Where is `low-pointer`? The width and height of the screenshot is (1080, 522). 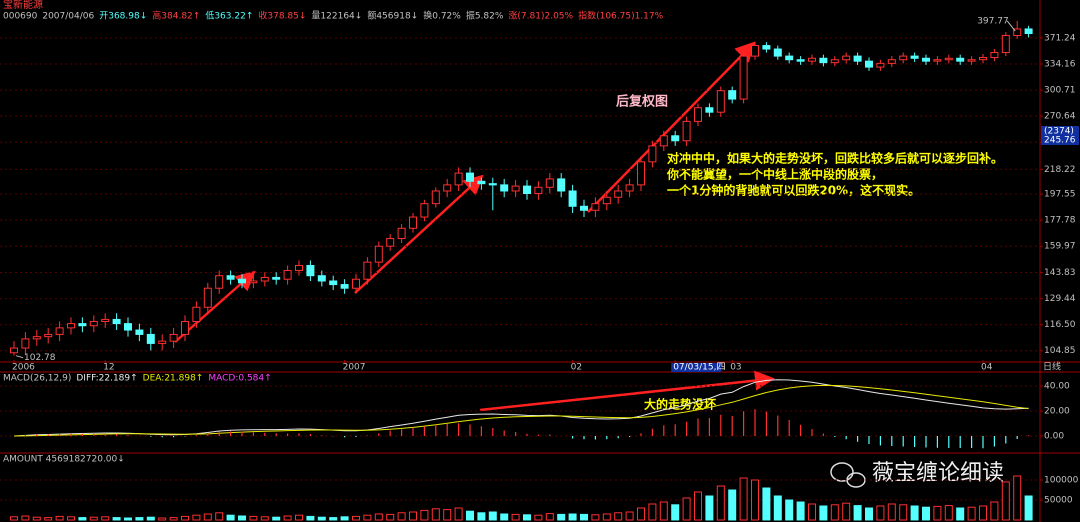
low-pointer is located at coordinates (19, 357).